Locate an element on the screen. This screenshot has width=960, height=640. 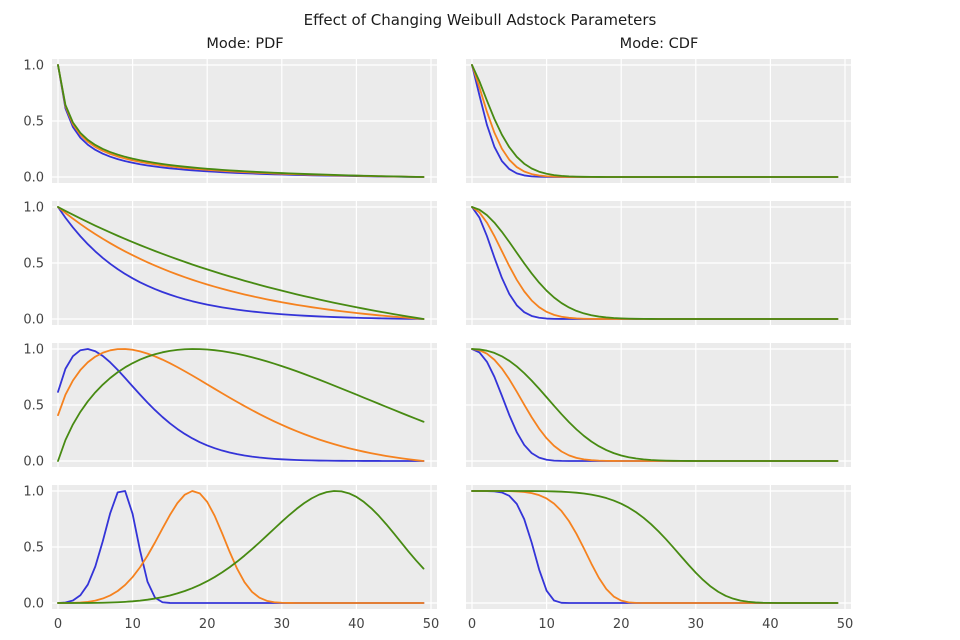
subplot-cdf-shape-1.5 is located at coordinates (658, 405).